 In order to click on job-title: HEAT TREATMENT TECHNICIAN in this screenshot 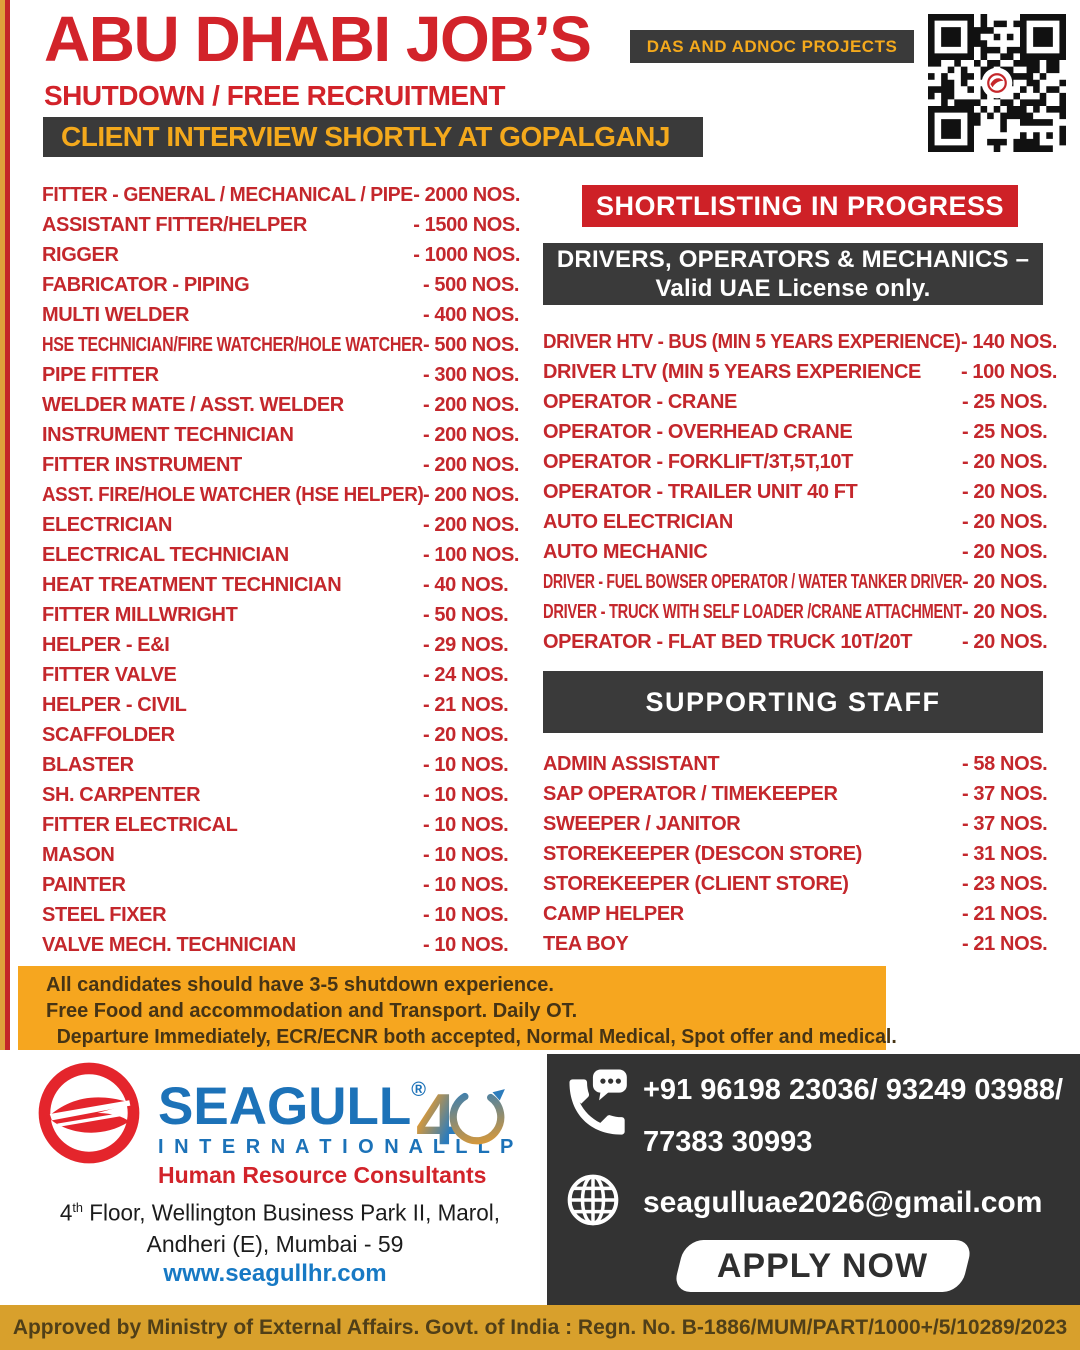, I will do `click(192, 584)`.